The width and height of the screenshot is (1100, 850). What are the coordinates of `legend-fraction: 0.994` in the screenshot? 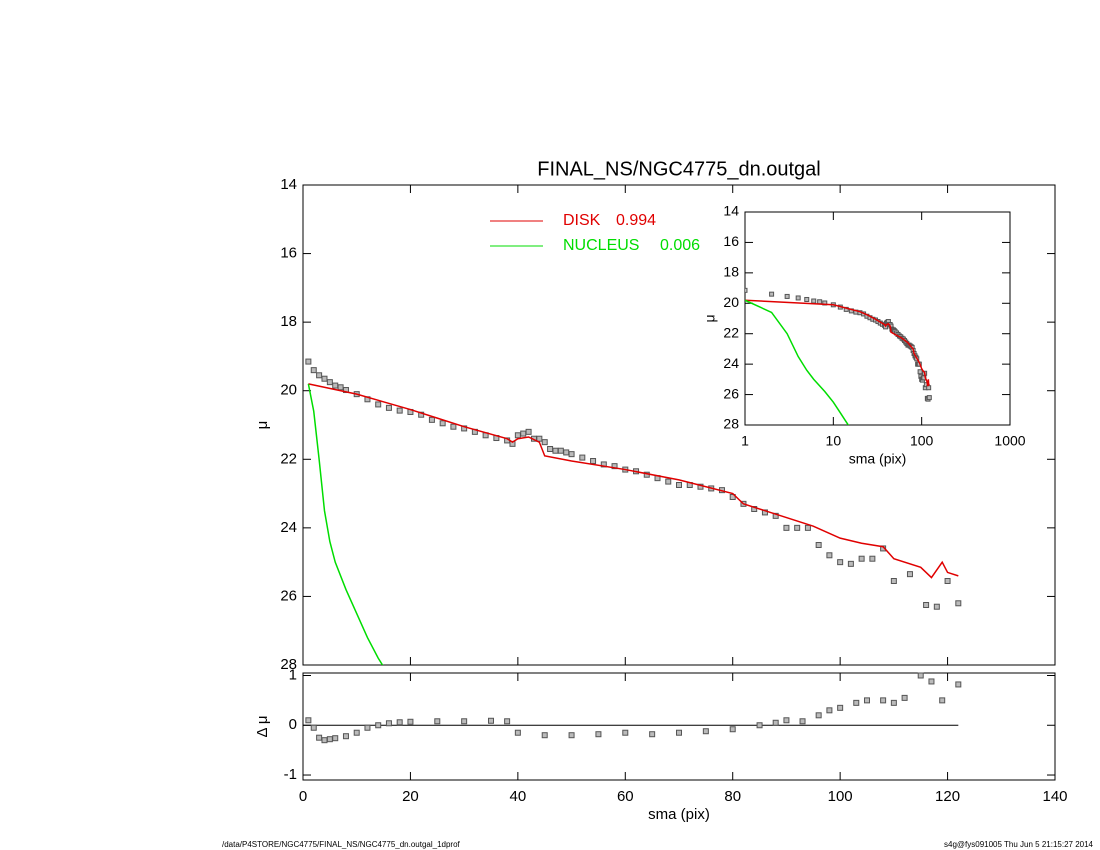 It's located at (636, 220).